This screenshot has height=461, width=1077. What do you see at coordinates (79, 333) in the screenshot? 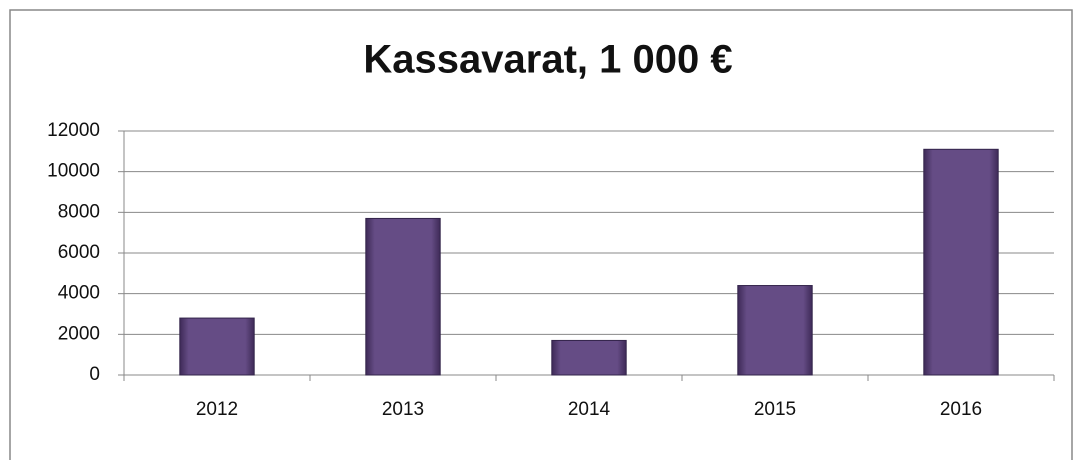
I see `y-tick-label: 2000` at bounding box center [79, 333].